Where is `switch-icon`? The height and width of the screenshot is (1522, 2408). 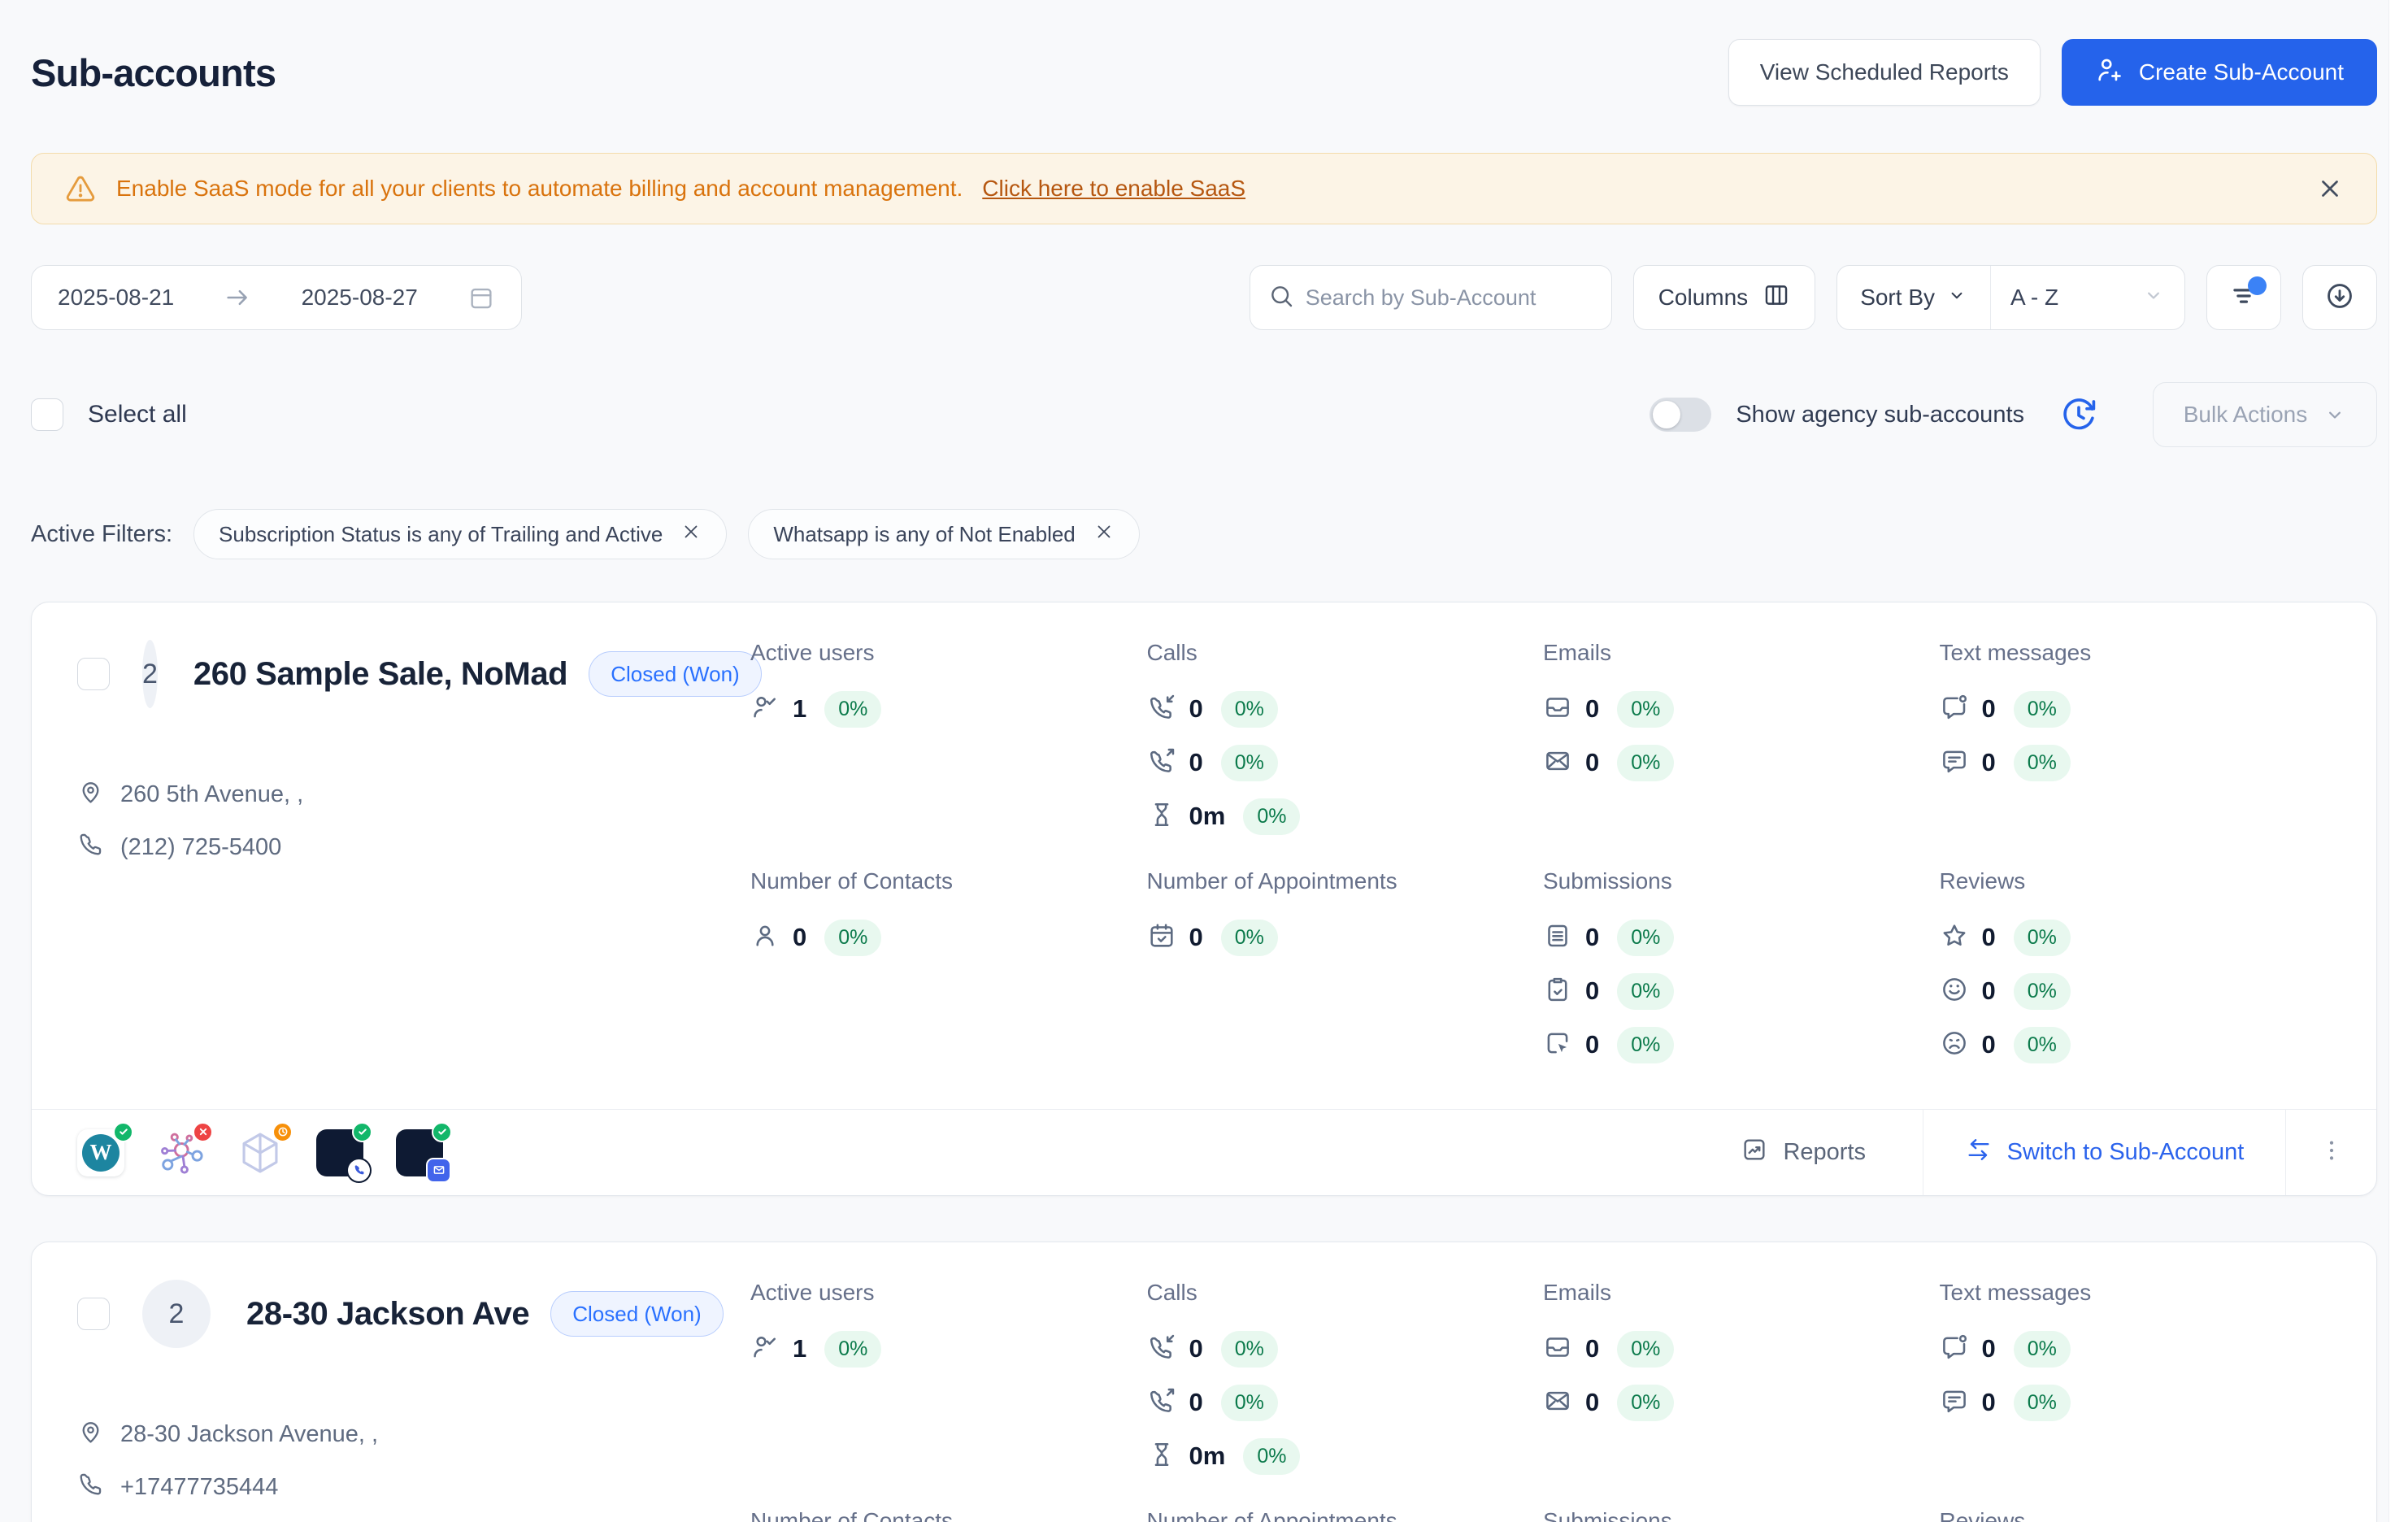
switch-icon is located at coordinates (1979, 1153).